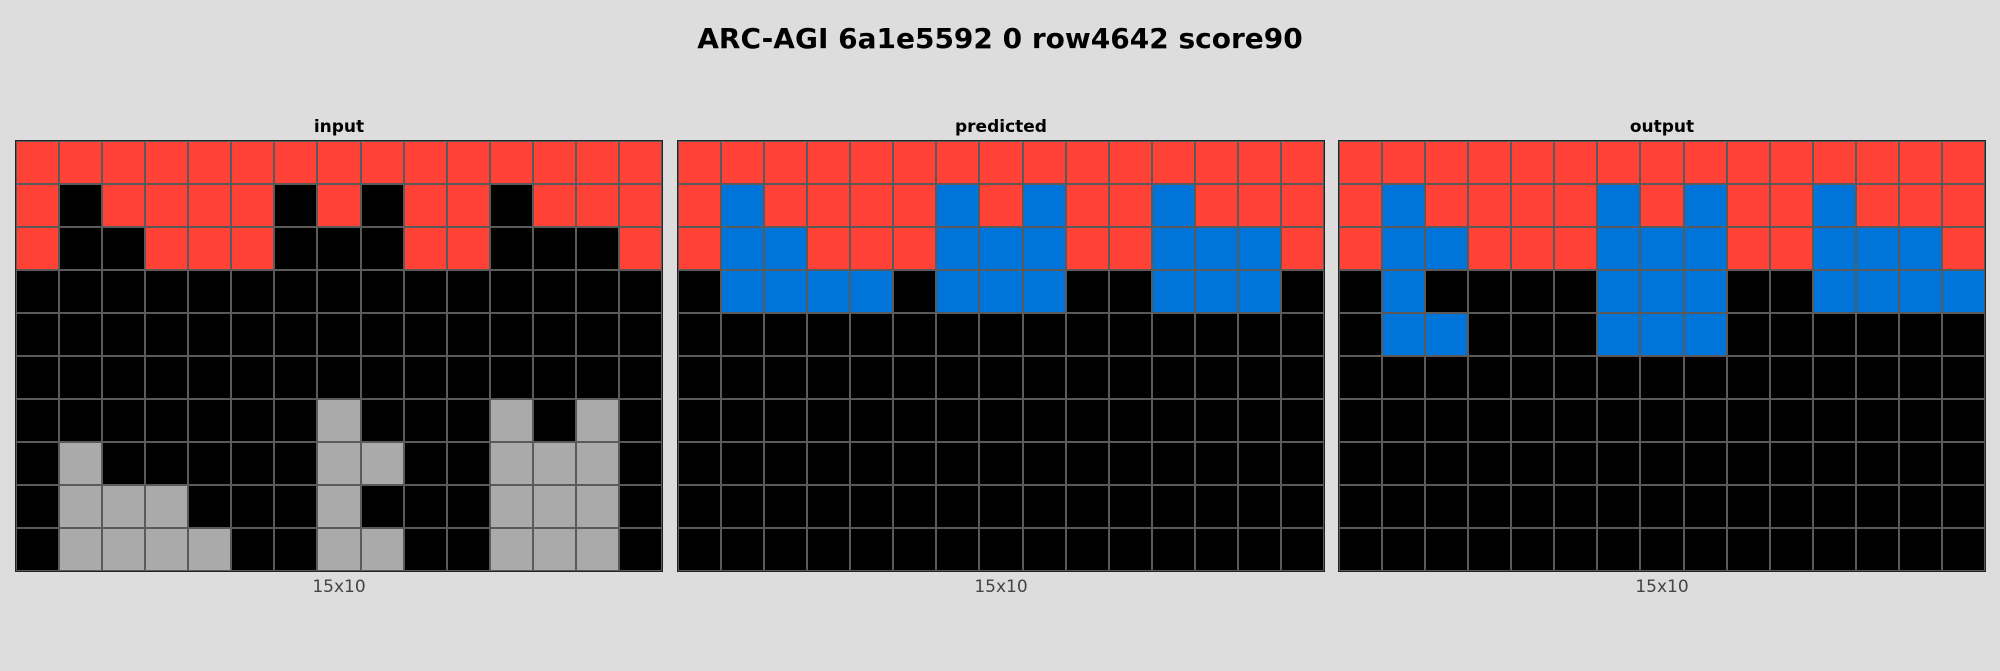 The width and height of the screenshot is (2000, 671). What do you see at coordinates (339, 587) in the screenshot?
I see `grid-dimensions: 15x10` at bounding box center [339, 587].